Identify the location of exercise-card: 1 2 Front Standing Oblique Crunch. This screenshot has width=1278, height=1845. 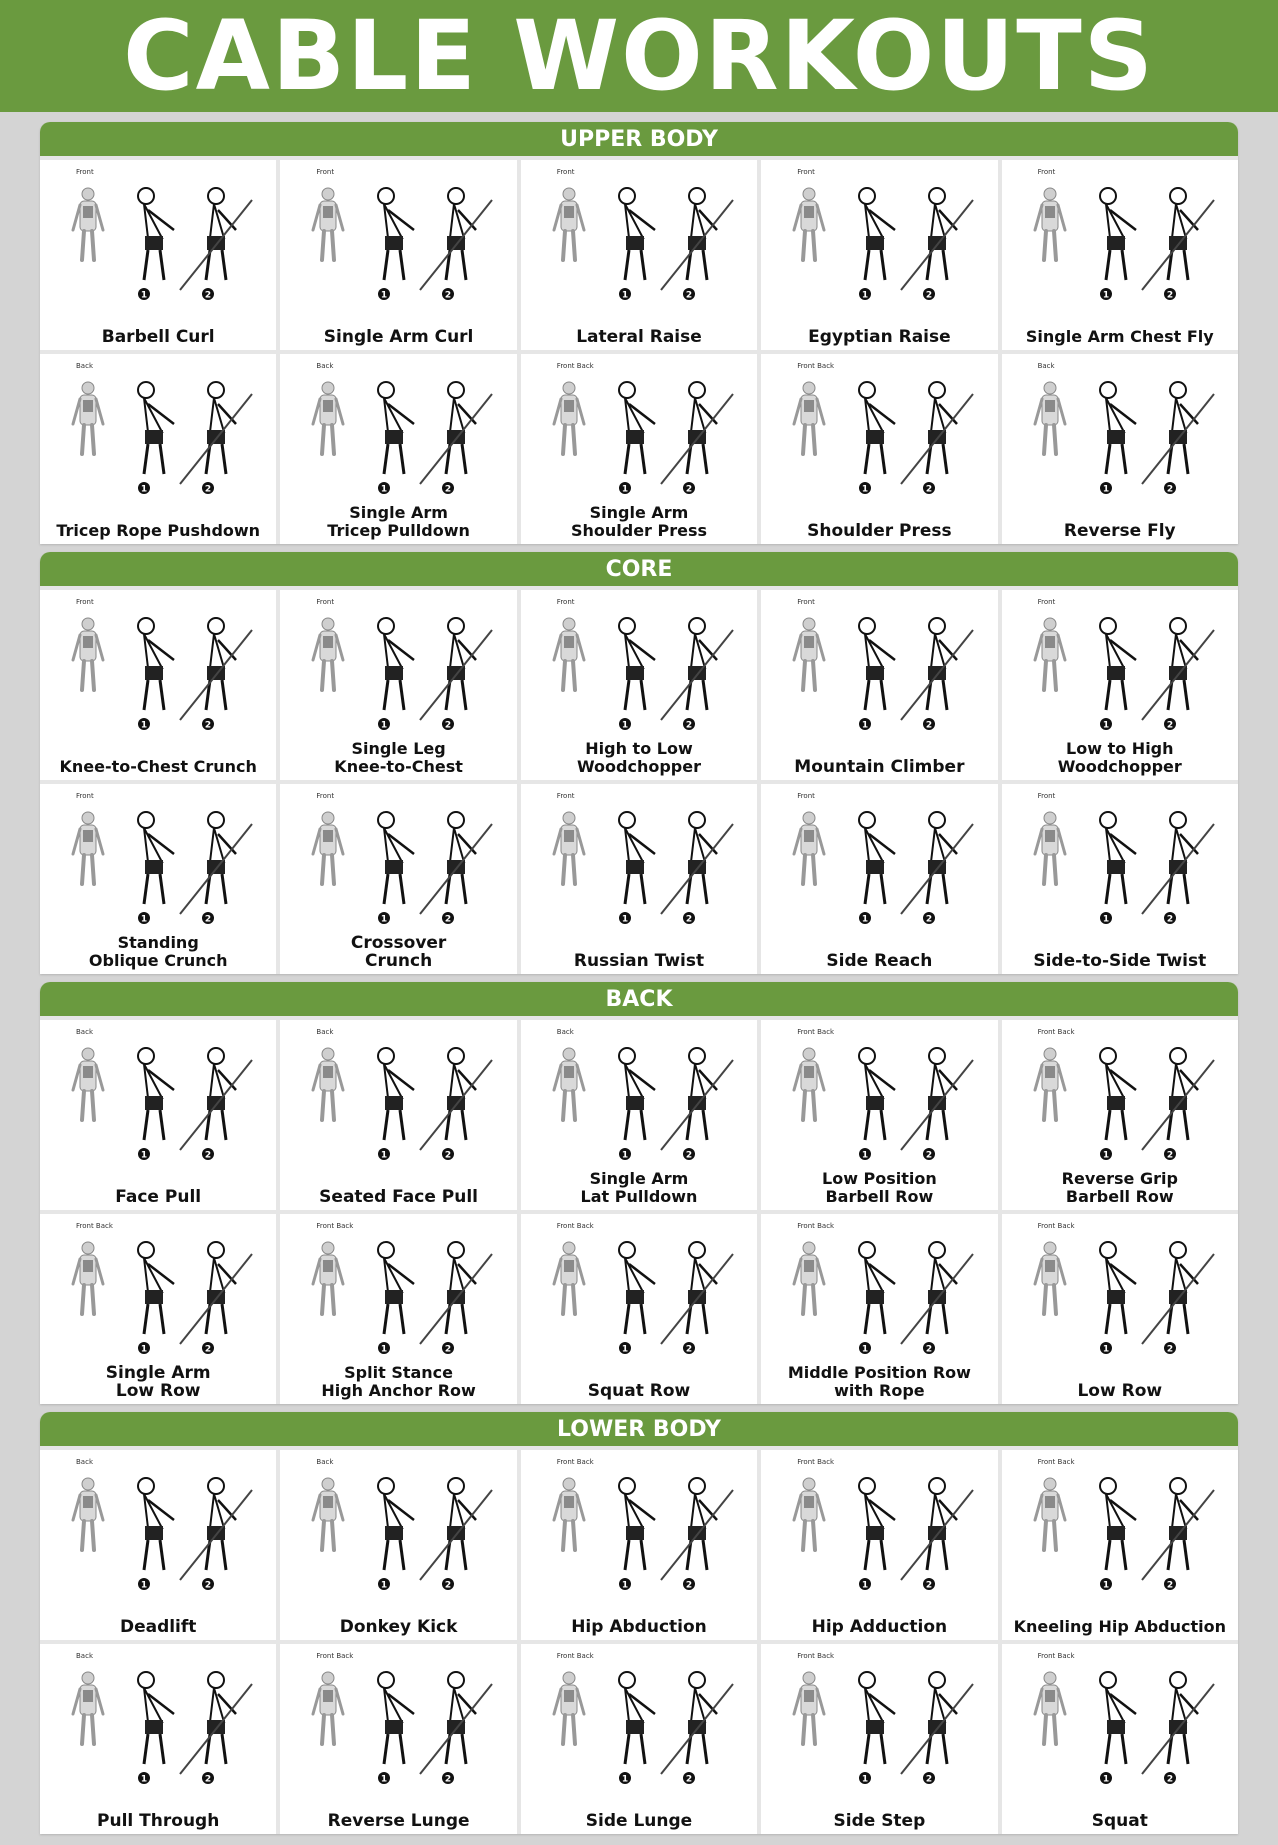
(158, 879).